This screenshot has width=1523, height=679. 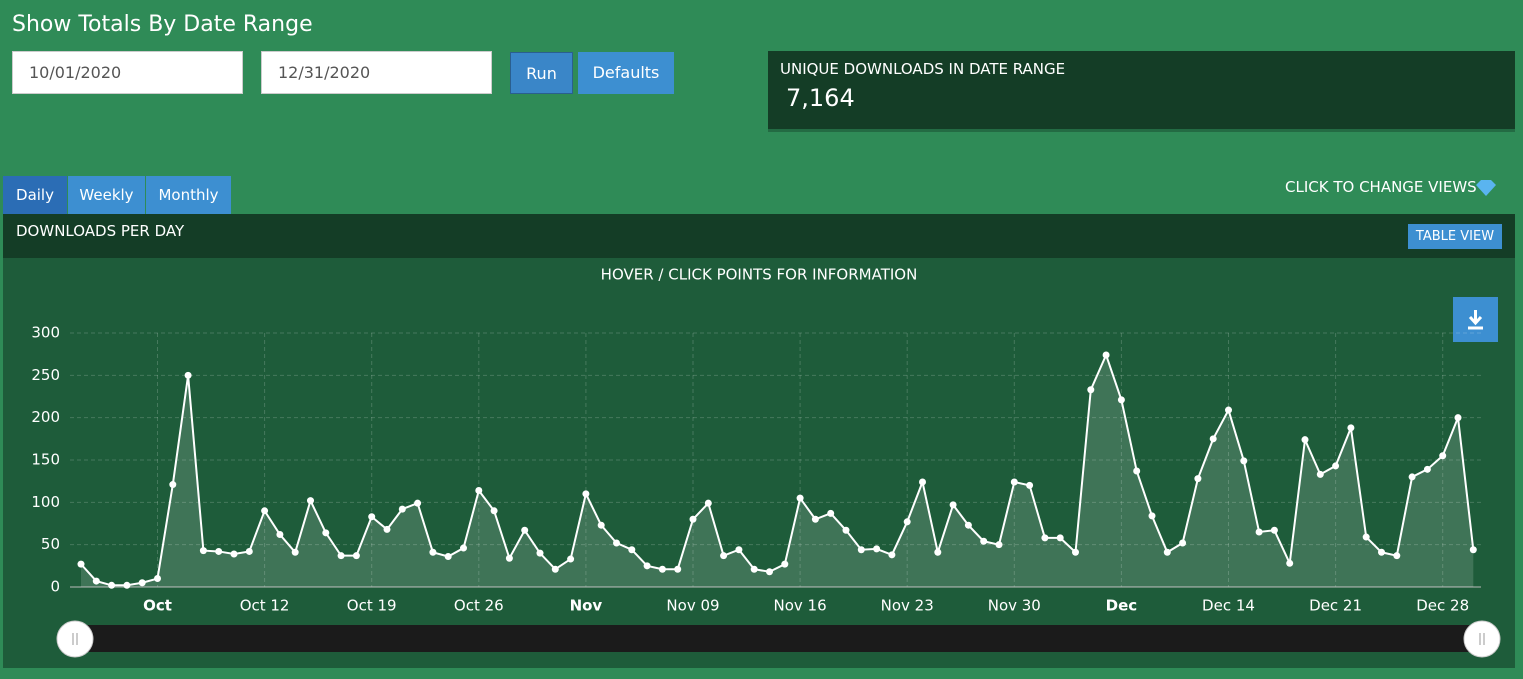 I want to click on panel-title: DOWNLOADS PER DAY, so click(x=100, y=231).